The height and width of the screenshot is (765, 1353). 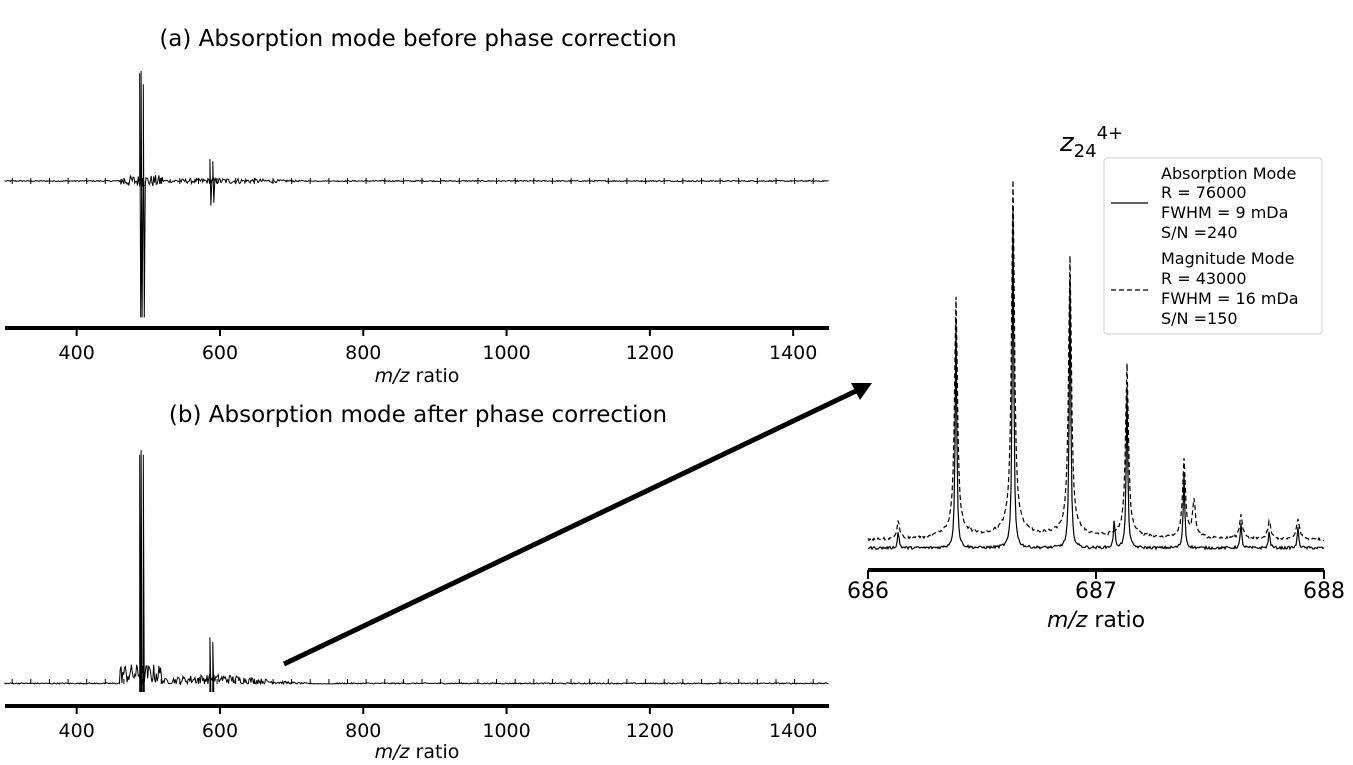 What do you see at coordinates (868, 591) in the screenshot?
I see `panel-c-tick-label-686: 686` at bounding box center [868, 591].